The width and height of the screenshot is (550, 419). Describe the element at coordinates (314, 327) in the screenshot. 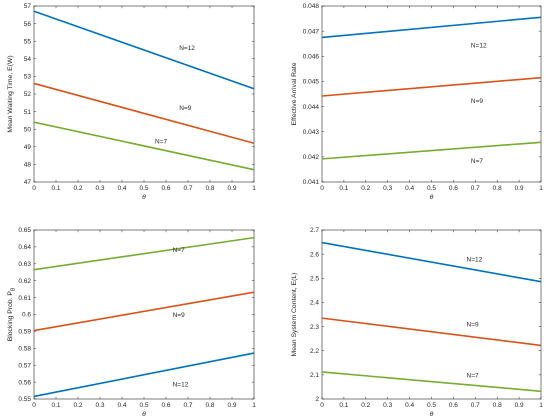

I see `y-tick-label: 2.3` at that location.